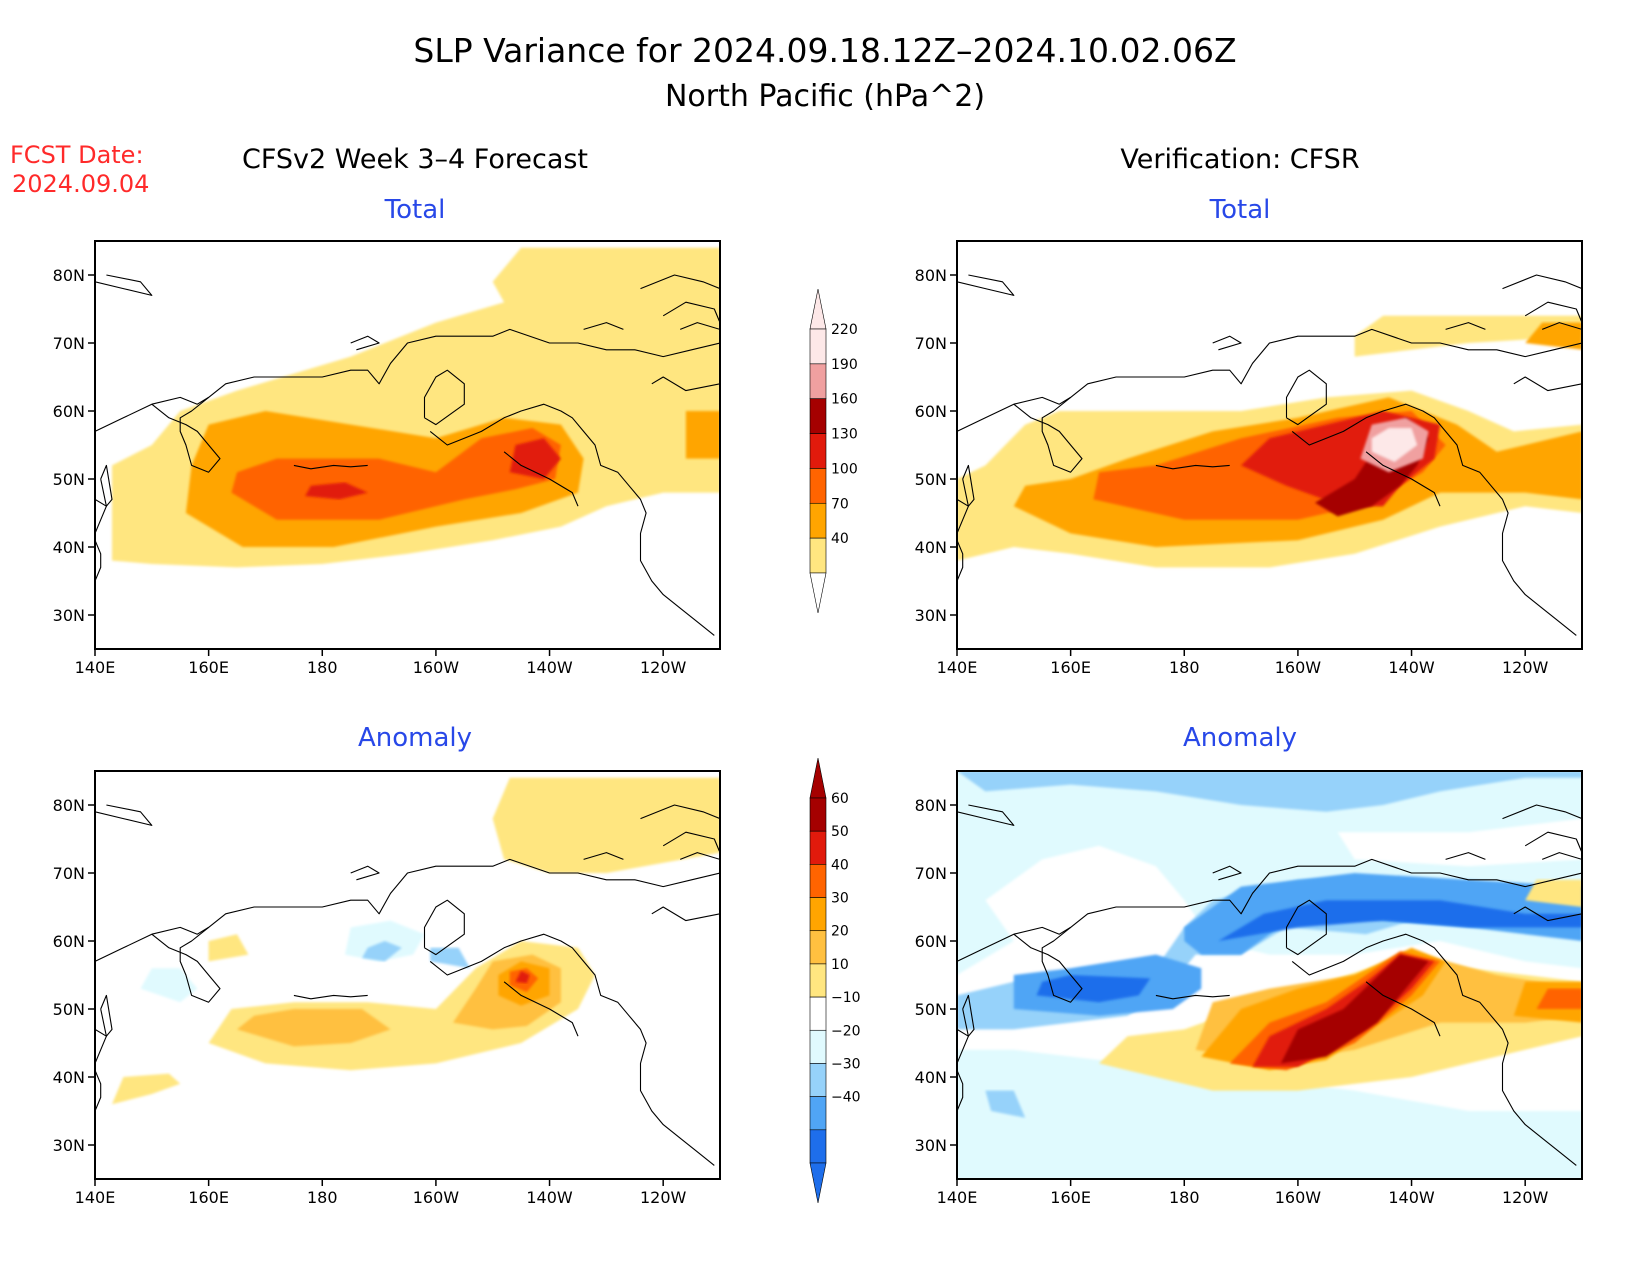 This screenshot has height=1275, width=1650. Describe the element at coordinates (1240, 738) in the screenshot. I see `panel-title-obs-anomaly: Anomaly` at that location.